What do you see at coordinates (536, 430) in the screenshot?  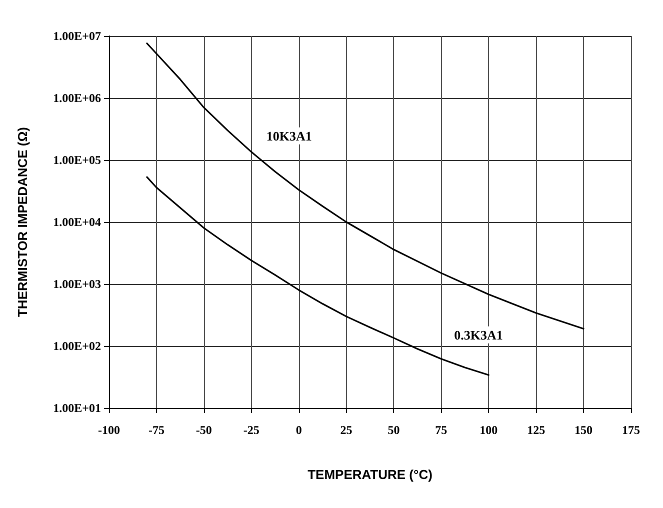 I see `x-tick-label: 125` at bounding box center [536, 430].